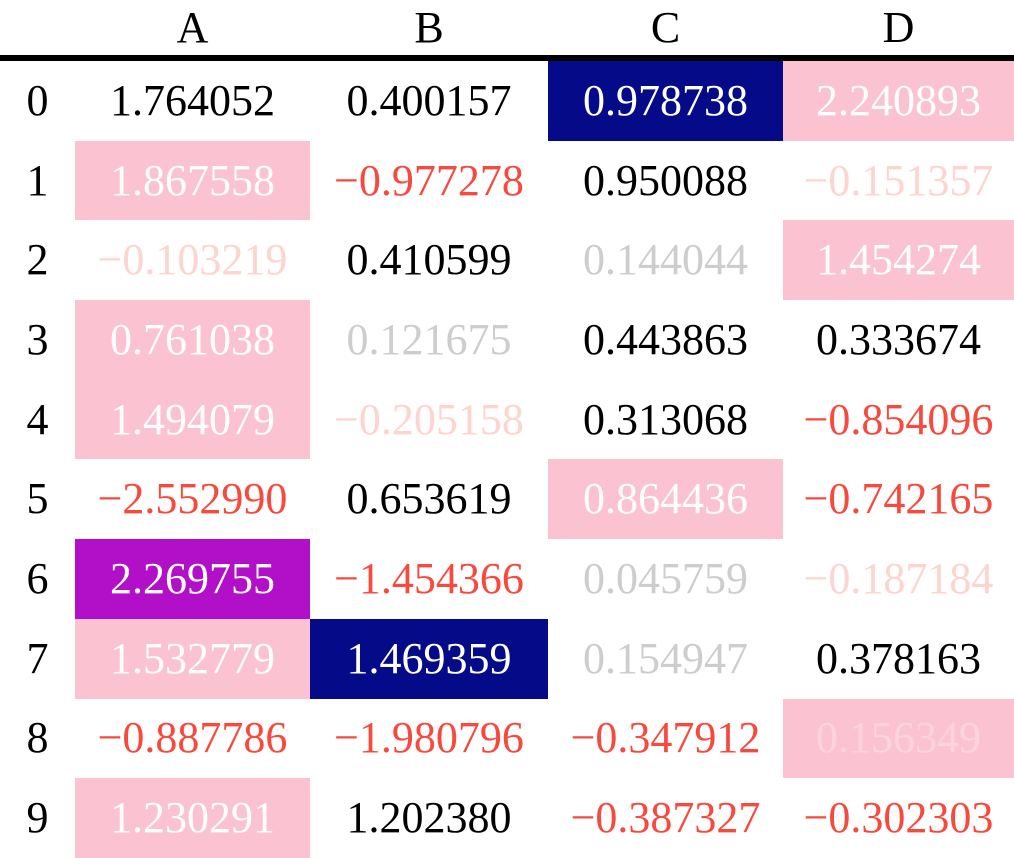 This screenshot has height=858, width=1014. What do you see at coordinates (898, 818) in the screenshot?
I see `table-cell: −0.302303` at bounding box center [898, 818].